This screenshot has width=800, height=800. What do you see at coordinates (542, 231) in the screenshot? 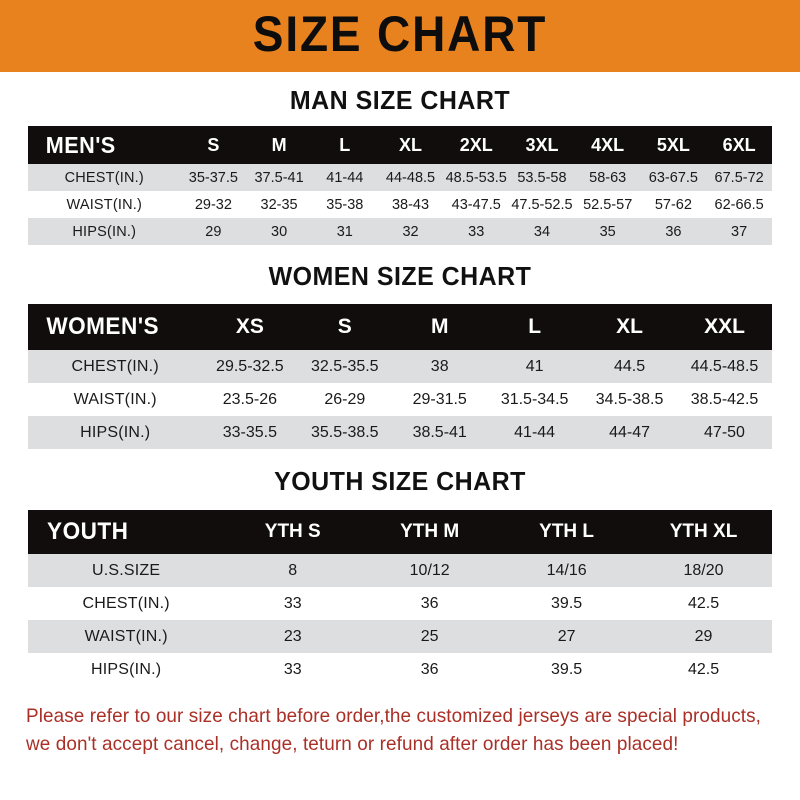
I see `men-measure-value: 34` at bounding box center [542, 231].